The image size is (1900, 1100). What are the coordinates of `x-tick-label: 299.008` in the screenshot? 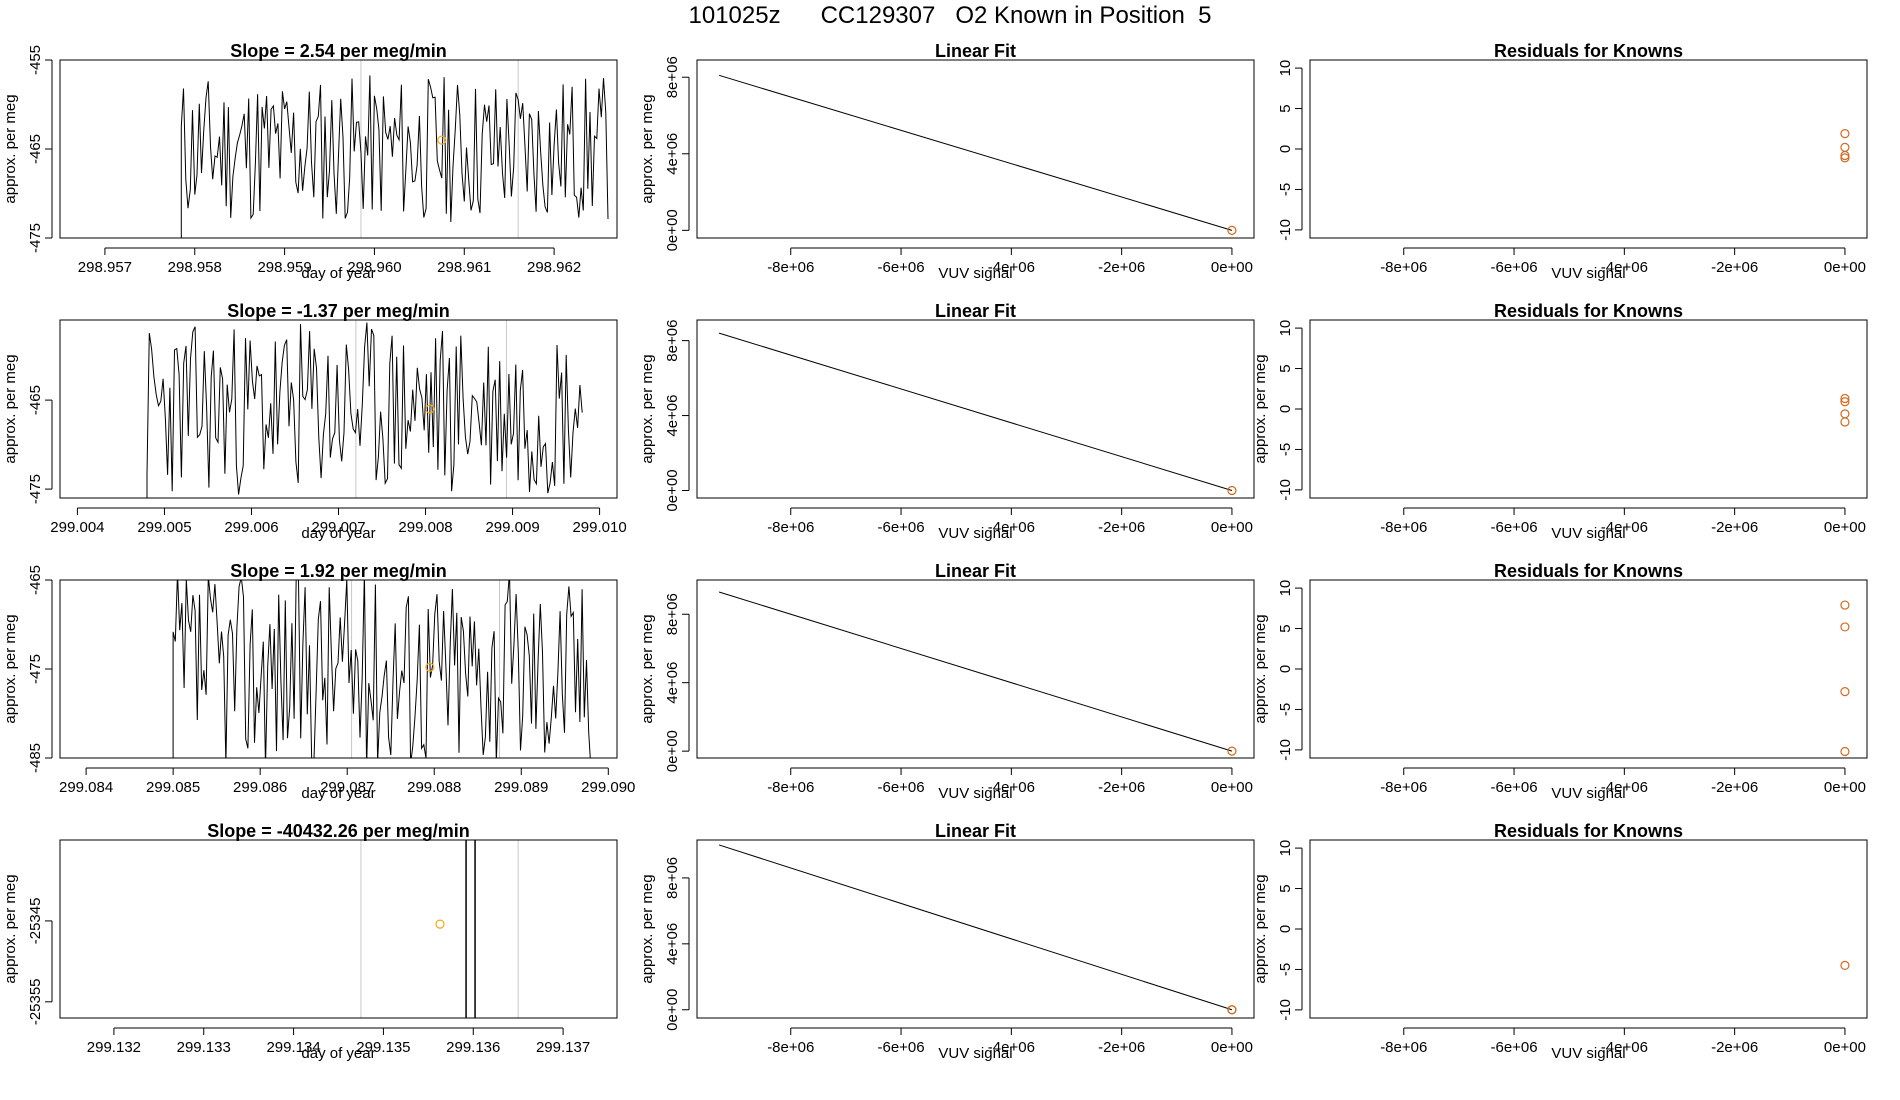 It's located at (425, 527).